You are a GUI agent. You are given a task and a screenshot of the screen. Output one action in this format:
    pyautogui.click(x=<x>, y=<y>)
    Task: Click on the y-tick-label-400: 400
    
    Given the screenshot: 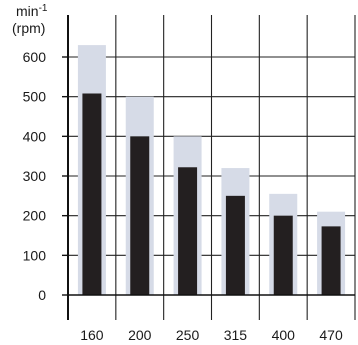 What is the action you would take?
    pyautogui.click(x=35, y=136)
    